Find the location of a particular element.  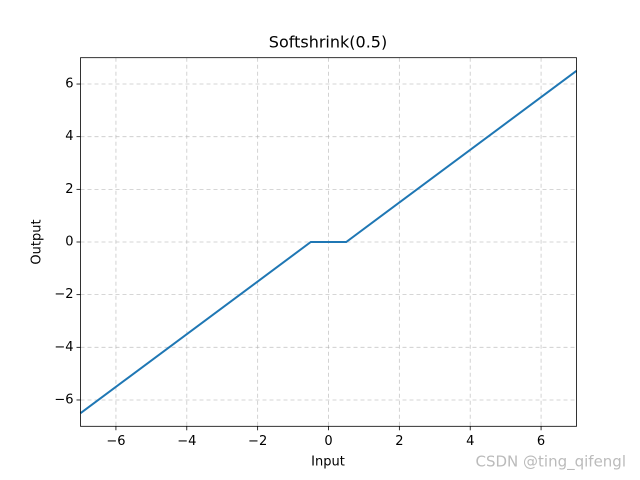

x-tick-label: 2 is located at coordinates (399, 441).